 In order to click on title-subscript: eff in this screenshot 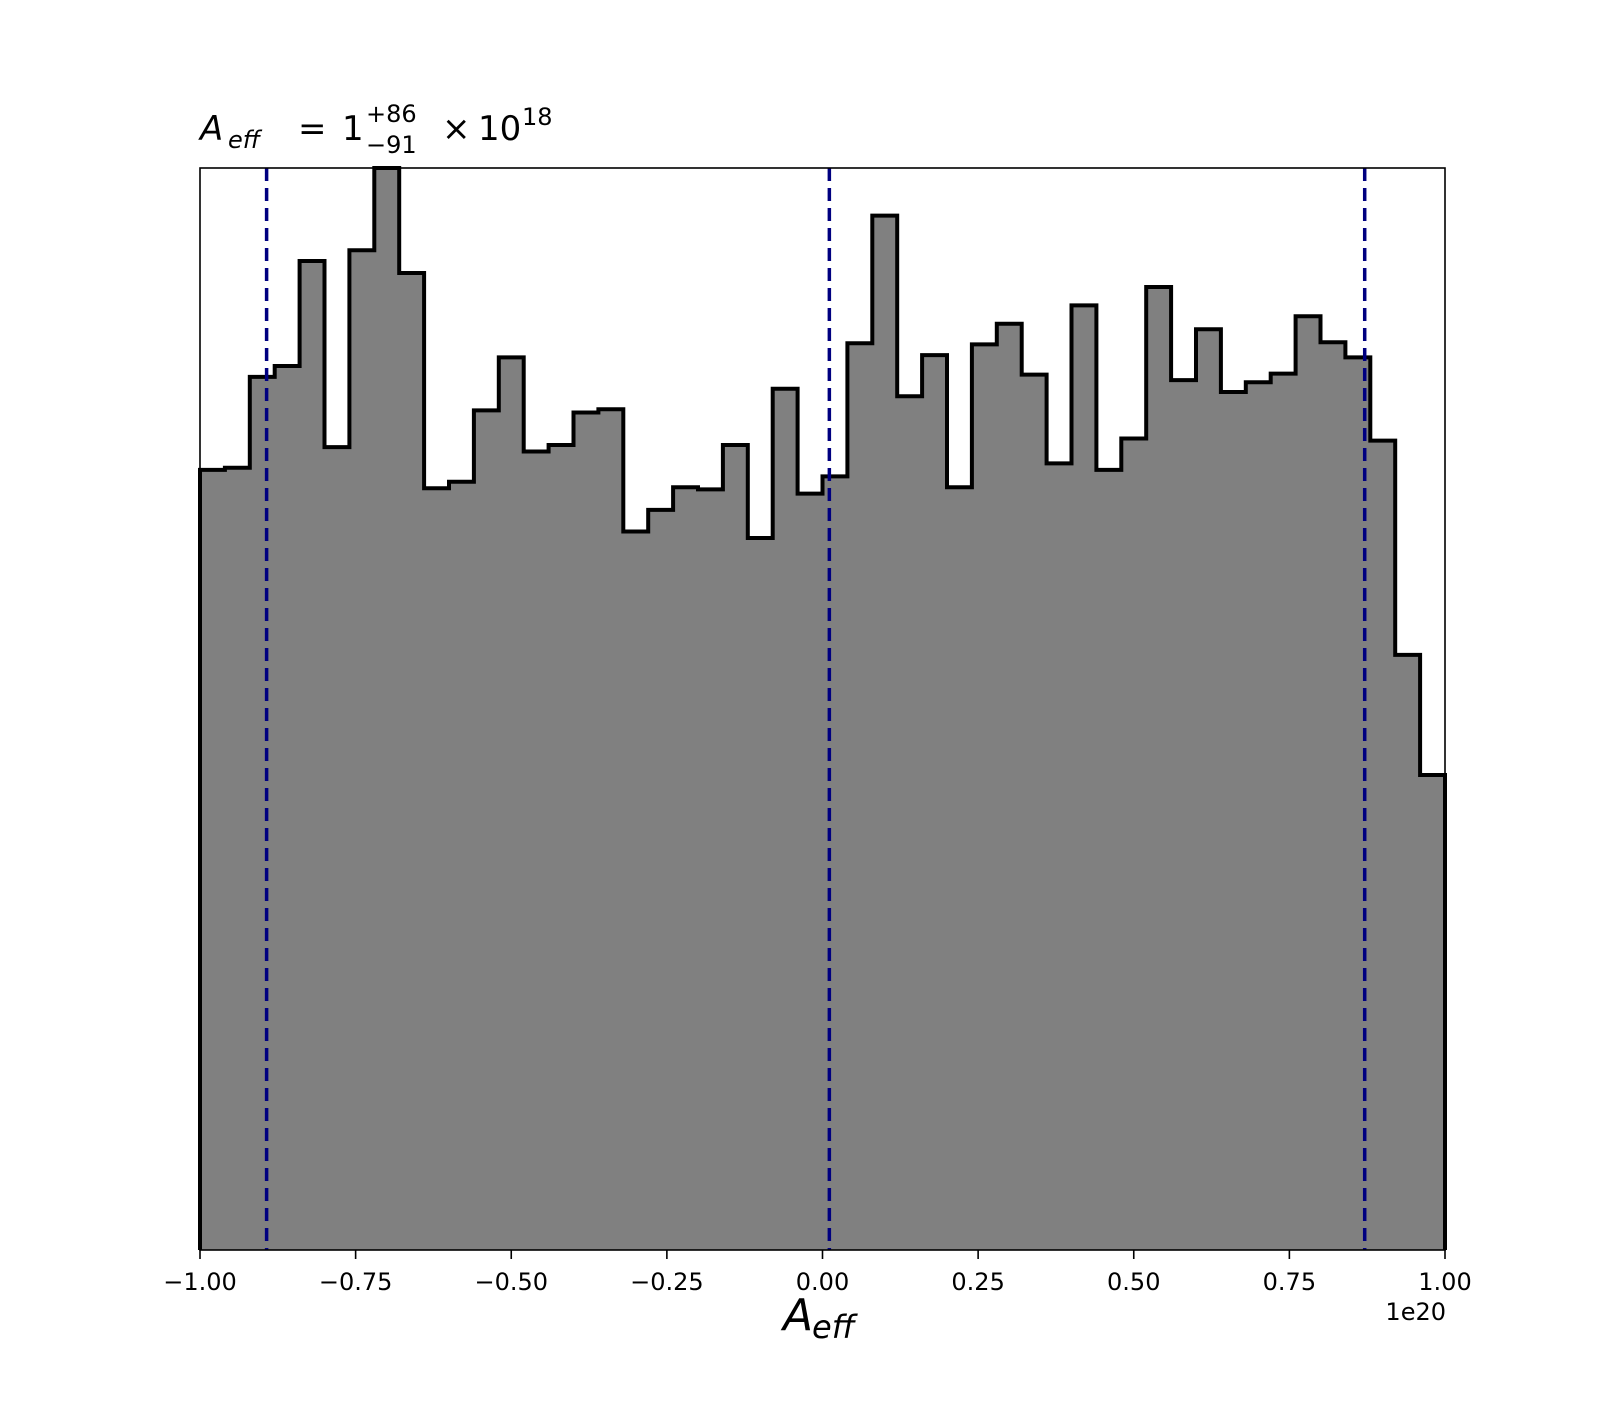, I will do `click(245, 140)`.